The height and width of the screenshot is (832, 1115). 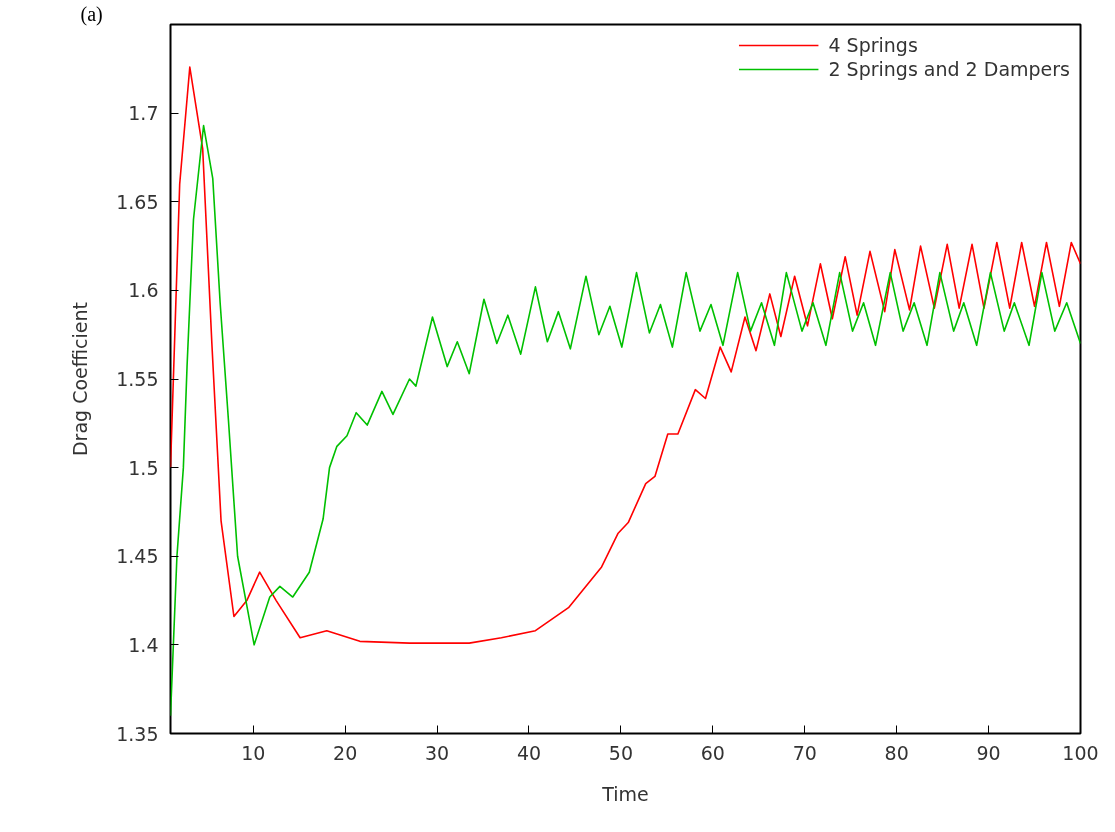 What do you see at coordinates (896, 752) in the screenshot?
I see `x-tick-label: 80` at bounding box center [896, 752].